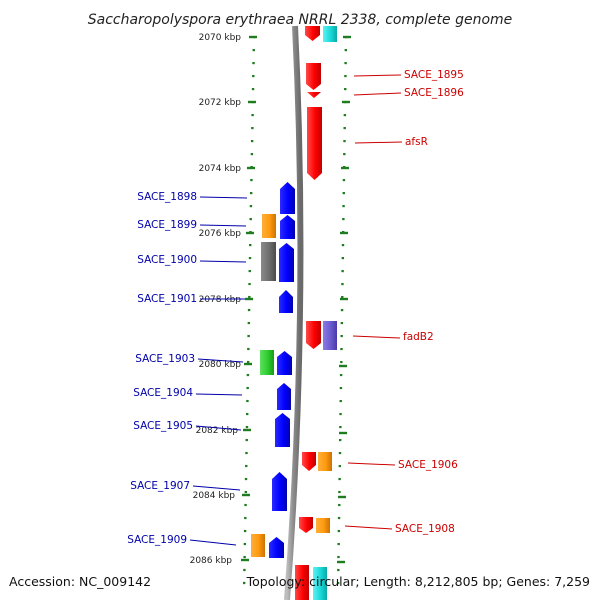 The image size is (600, 600). What do you see at coordinates (282, 430) in the screenshot?
I see `gene-arrow-sace-1905` at bounding box center [282, 430].